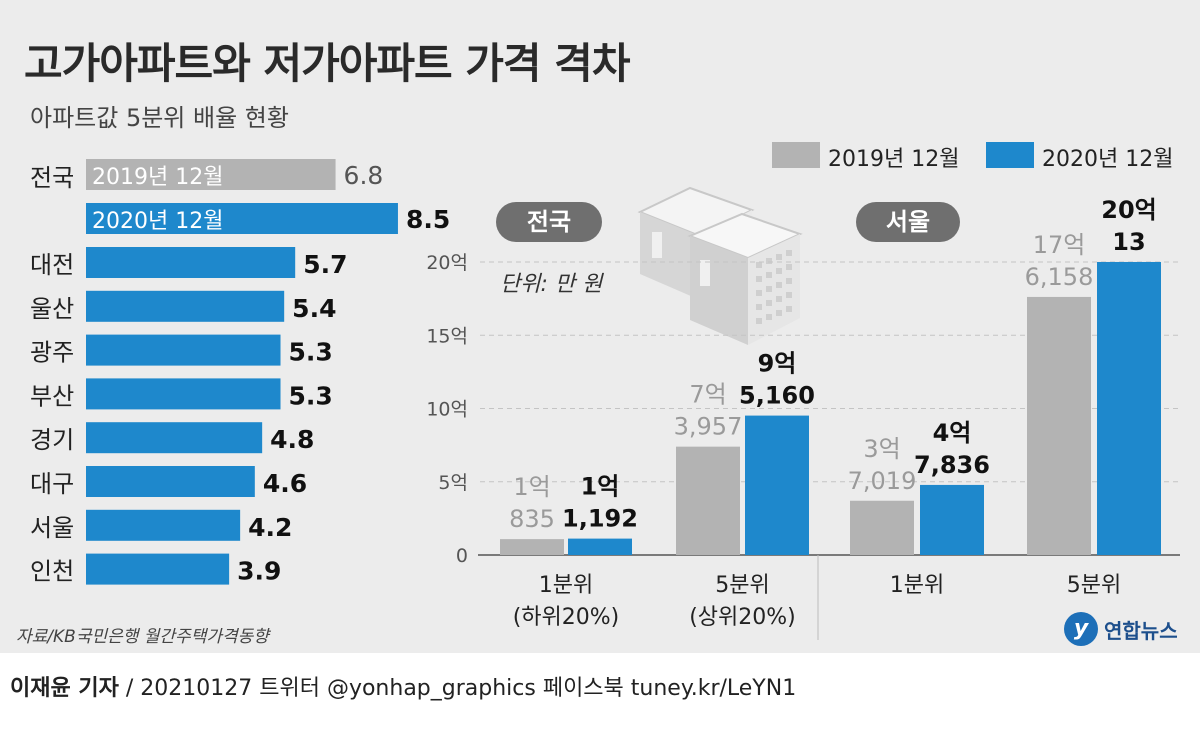 The image size is (1200, 751). What do you see at coordinates (462, 556) in the screenshot?
I see `y-tick-label: 0` at bounding box center [462, 556].